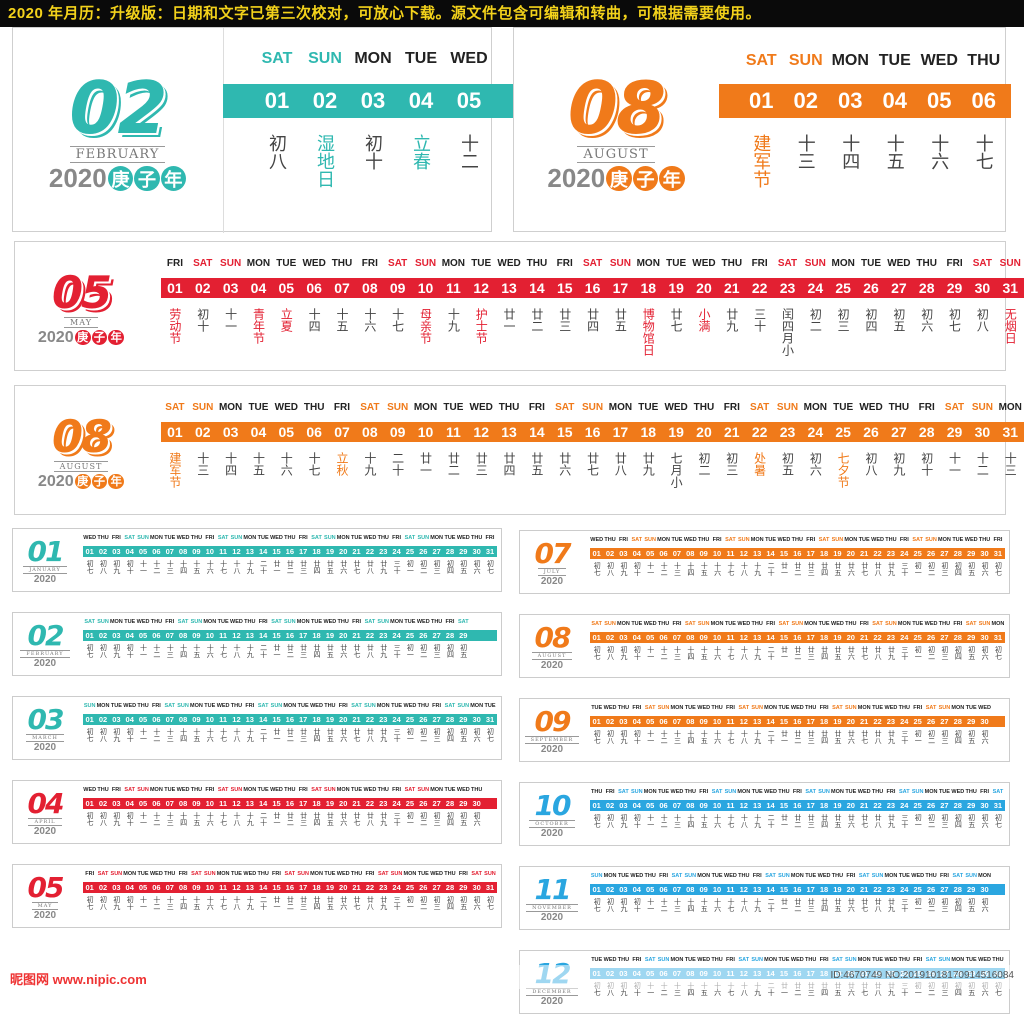 This screenshot has height=1014, width=1024. I want to click on date-number: 09, so click(703, 553).